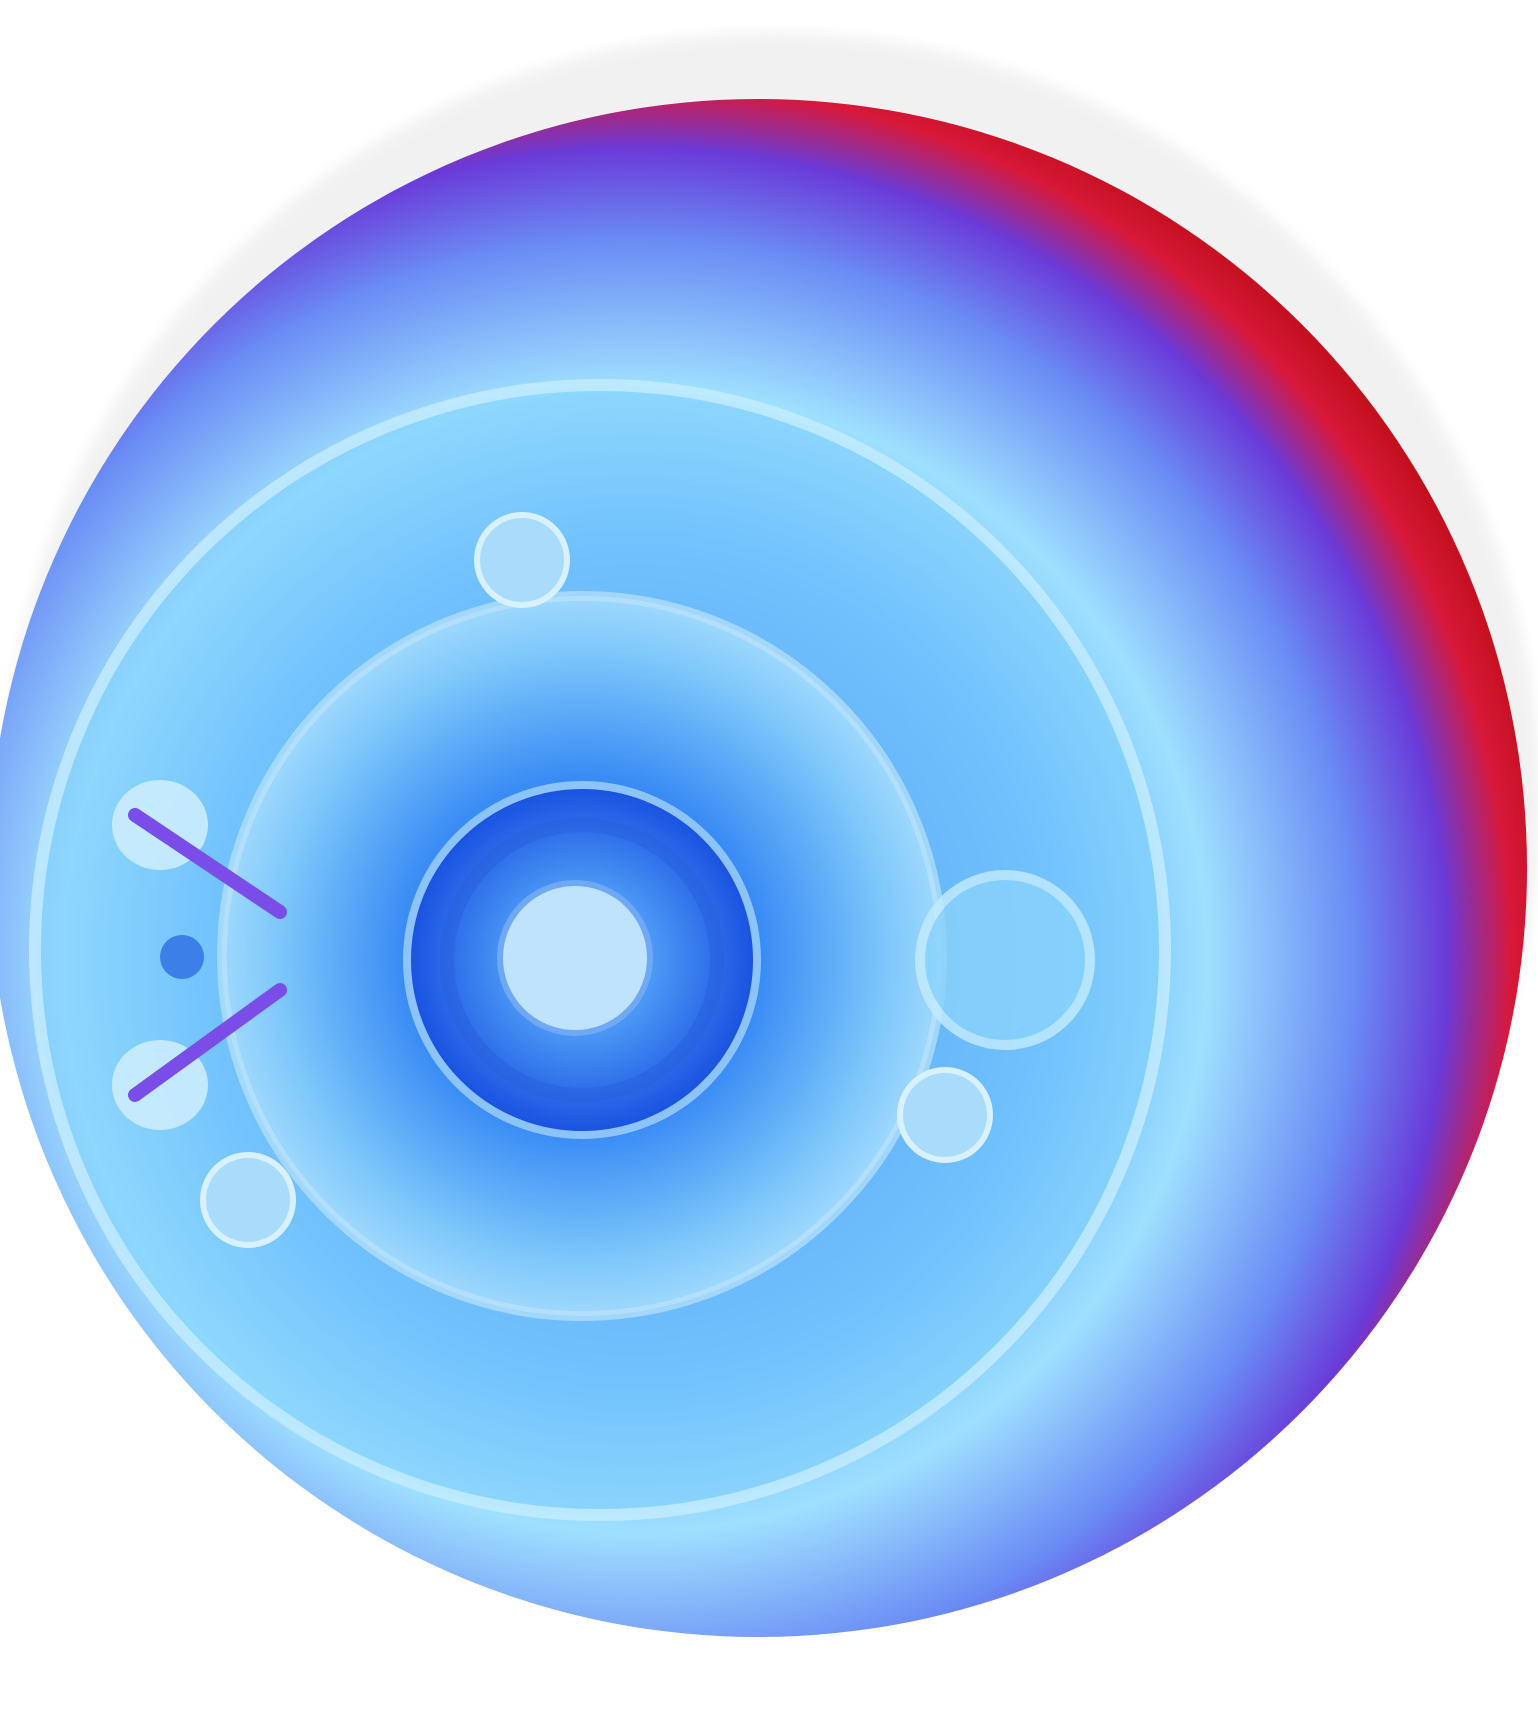  Describe the element at coordinates (575, 958) in the screenshot. I see `center-cap` at that location.